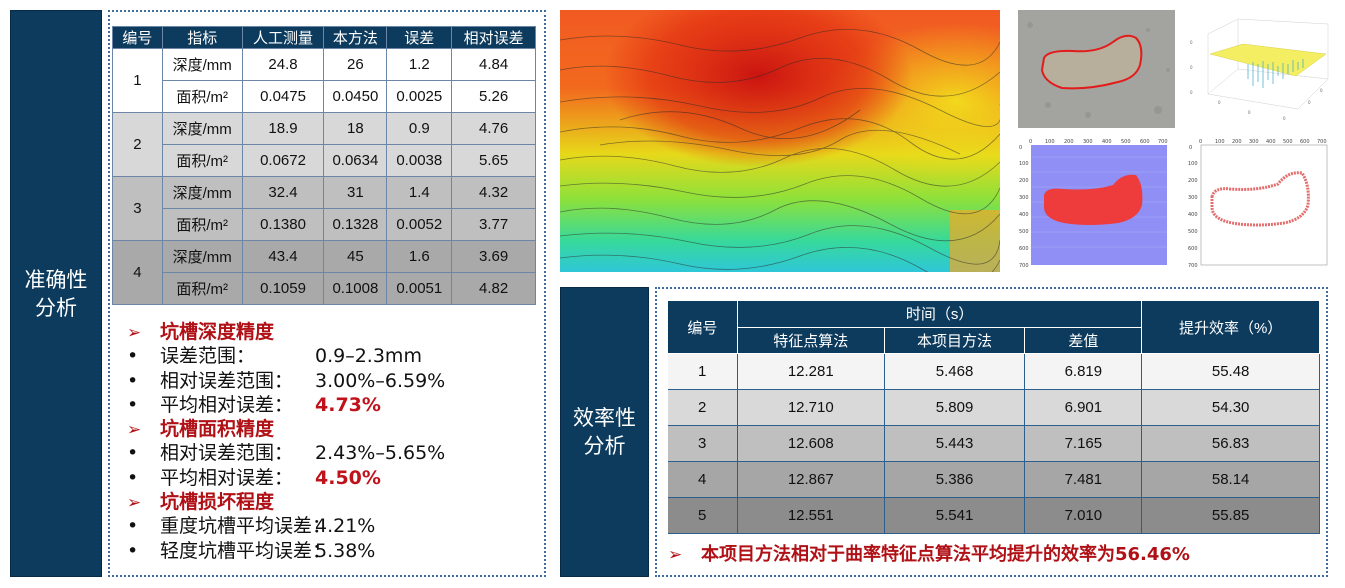 The width and height of the screenshot is (1345, 588). What do you see at coordinates (1024, 198) in the screenshot?
I see `axis-tick: 300` at bounding box center [1024, 198].